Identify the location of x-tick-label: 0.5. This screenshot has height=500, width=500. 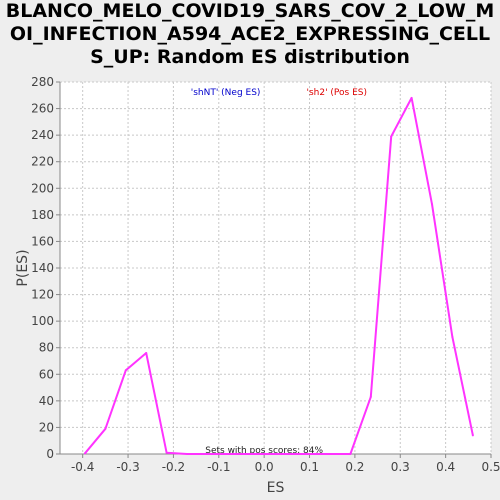
(490, 467).